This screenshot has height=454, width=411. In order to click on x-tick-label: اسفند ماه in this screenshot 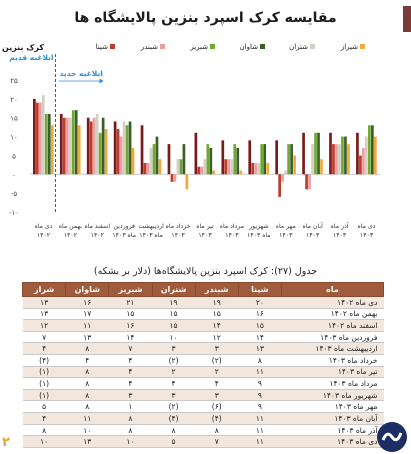, I will do `click(98, 226)`.